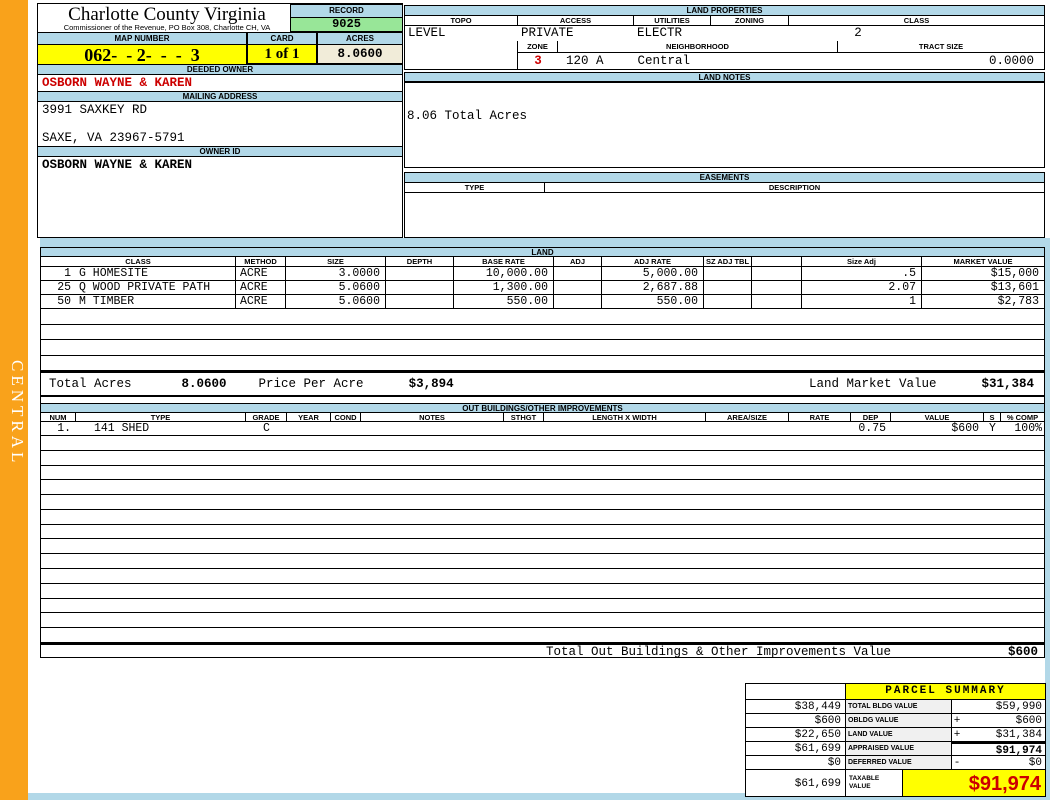 The image size is (1050, 800). What do you see at coordinates (1011, 61) in the screenshot?
I see `tract-size-value: 0.0000` at bounding box center [1011, 61].